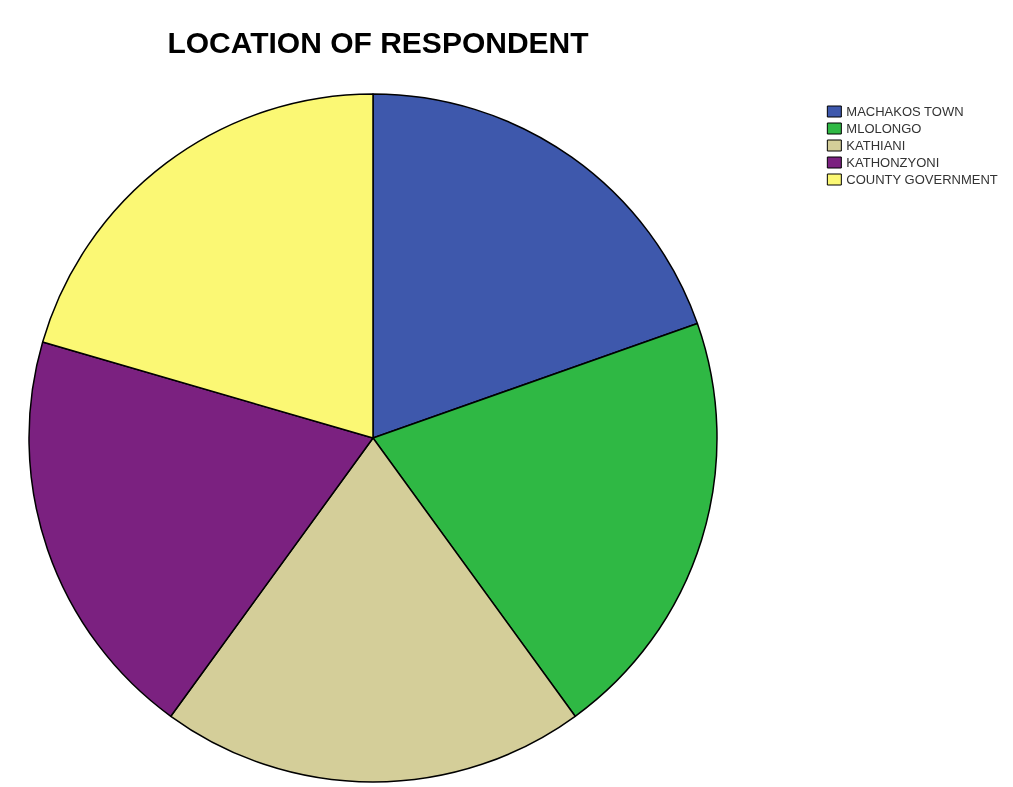 The image size is (1013, 787). Describe the element at coordinates (876, 145) in the screenshot. I see `legend-label: KATHIANI` at that location.